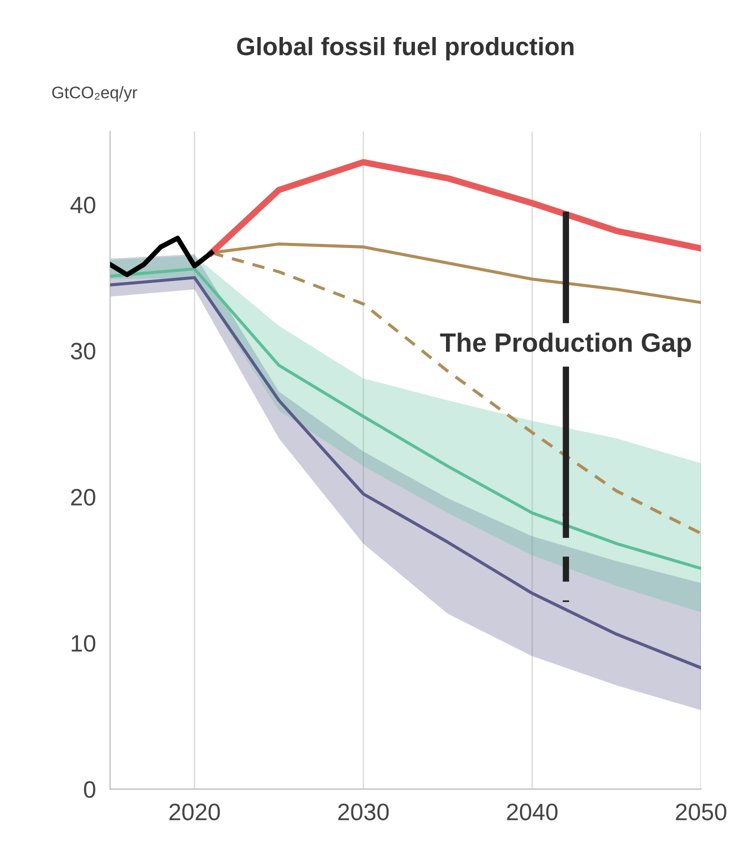 The height and width of the screenshot is (854, 734). What do you see at coordinates (90, 789) in the screenshot?
I see `y-tick-label: 0` at bounding box center [90, 789].